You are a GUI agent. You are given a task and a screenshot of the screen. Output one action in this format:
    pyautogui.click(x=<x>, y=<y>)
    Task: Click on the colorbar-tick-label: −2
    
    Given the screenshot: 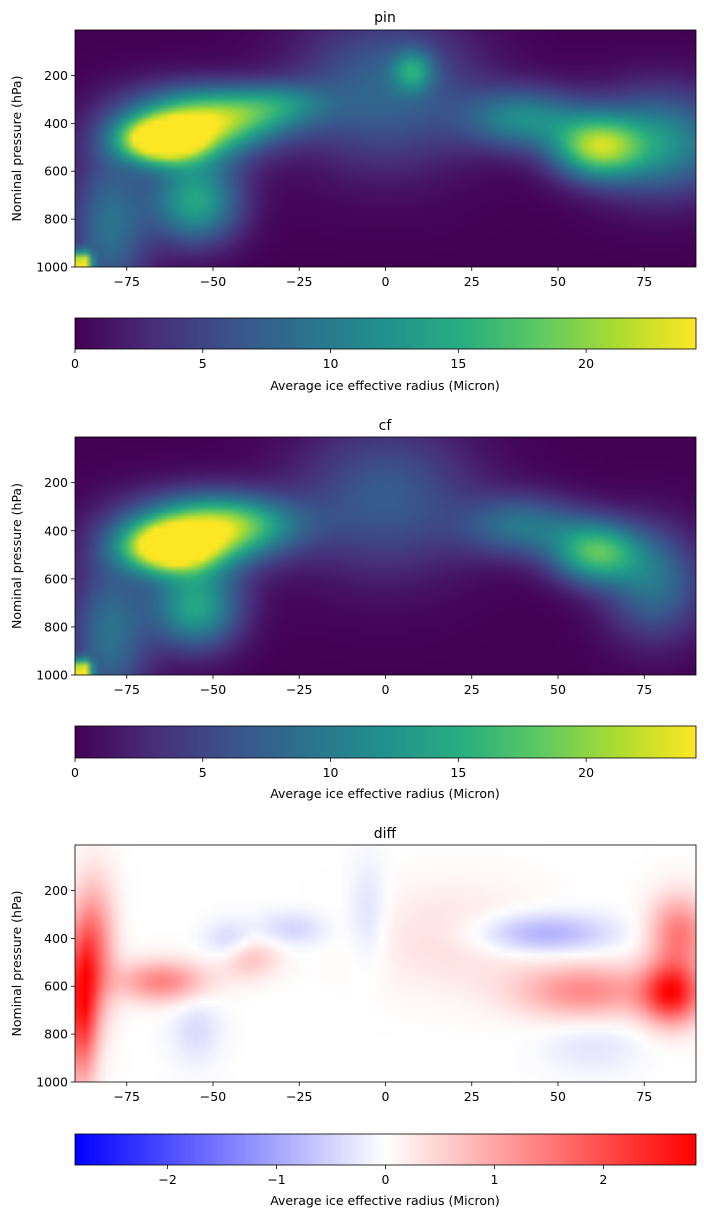 What is the action you would take?
    pyautogui.click(x=167, y=1179)
    